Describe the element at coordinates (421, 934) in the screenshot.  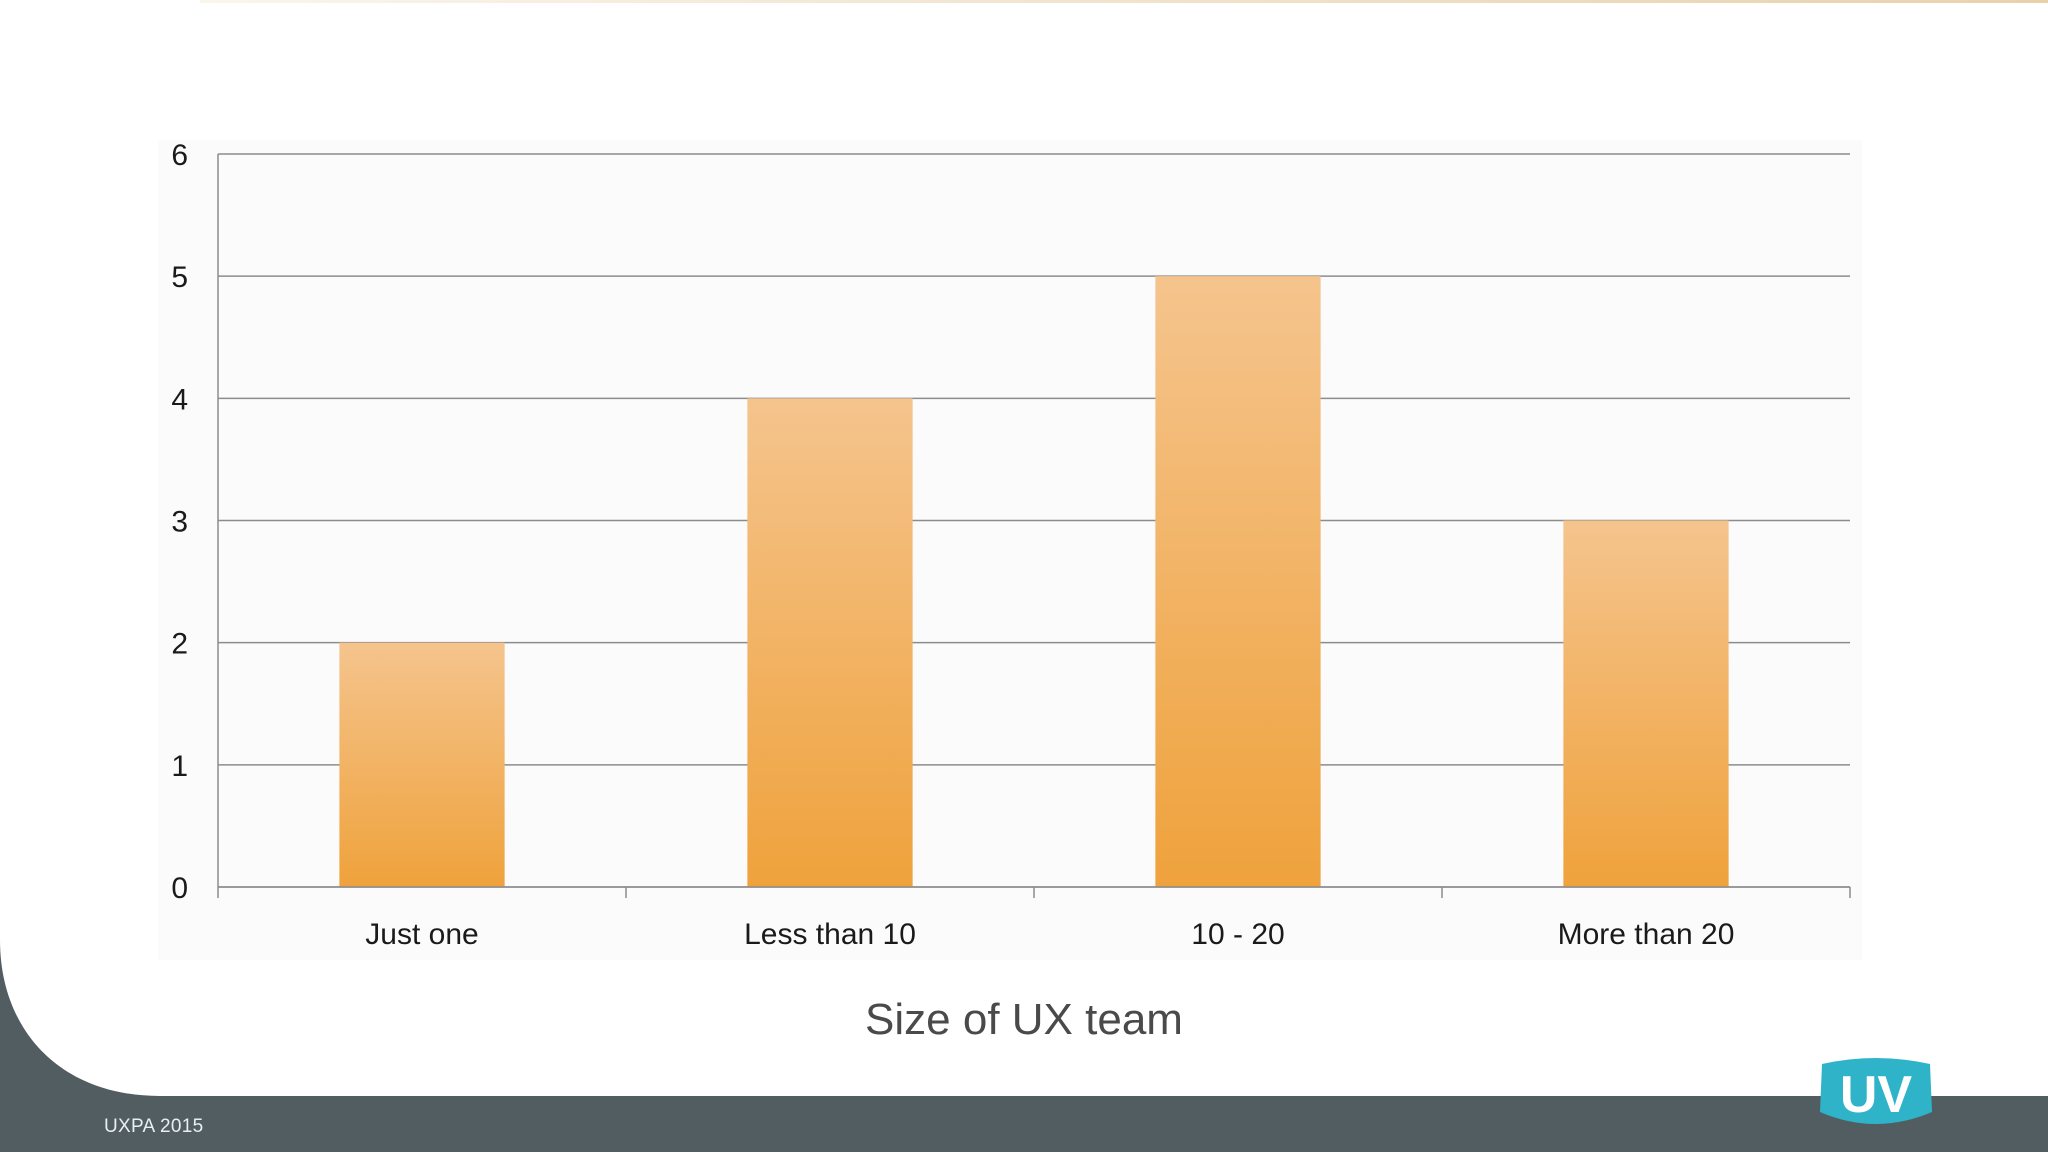
I see `x-tick-label: Just one` at that location.